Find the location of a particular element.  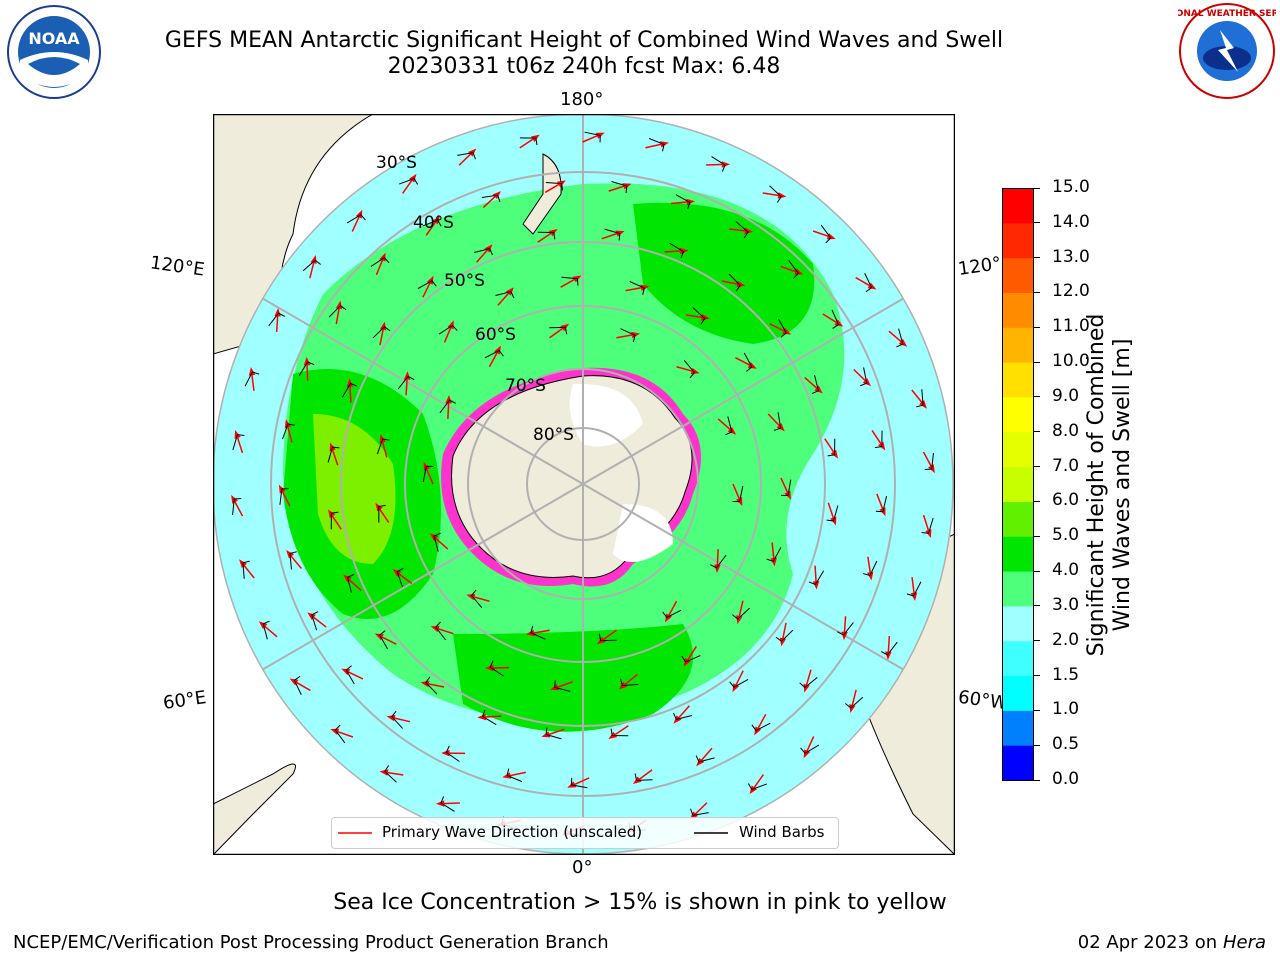

colorbar is located at coordinates (1018, 484).